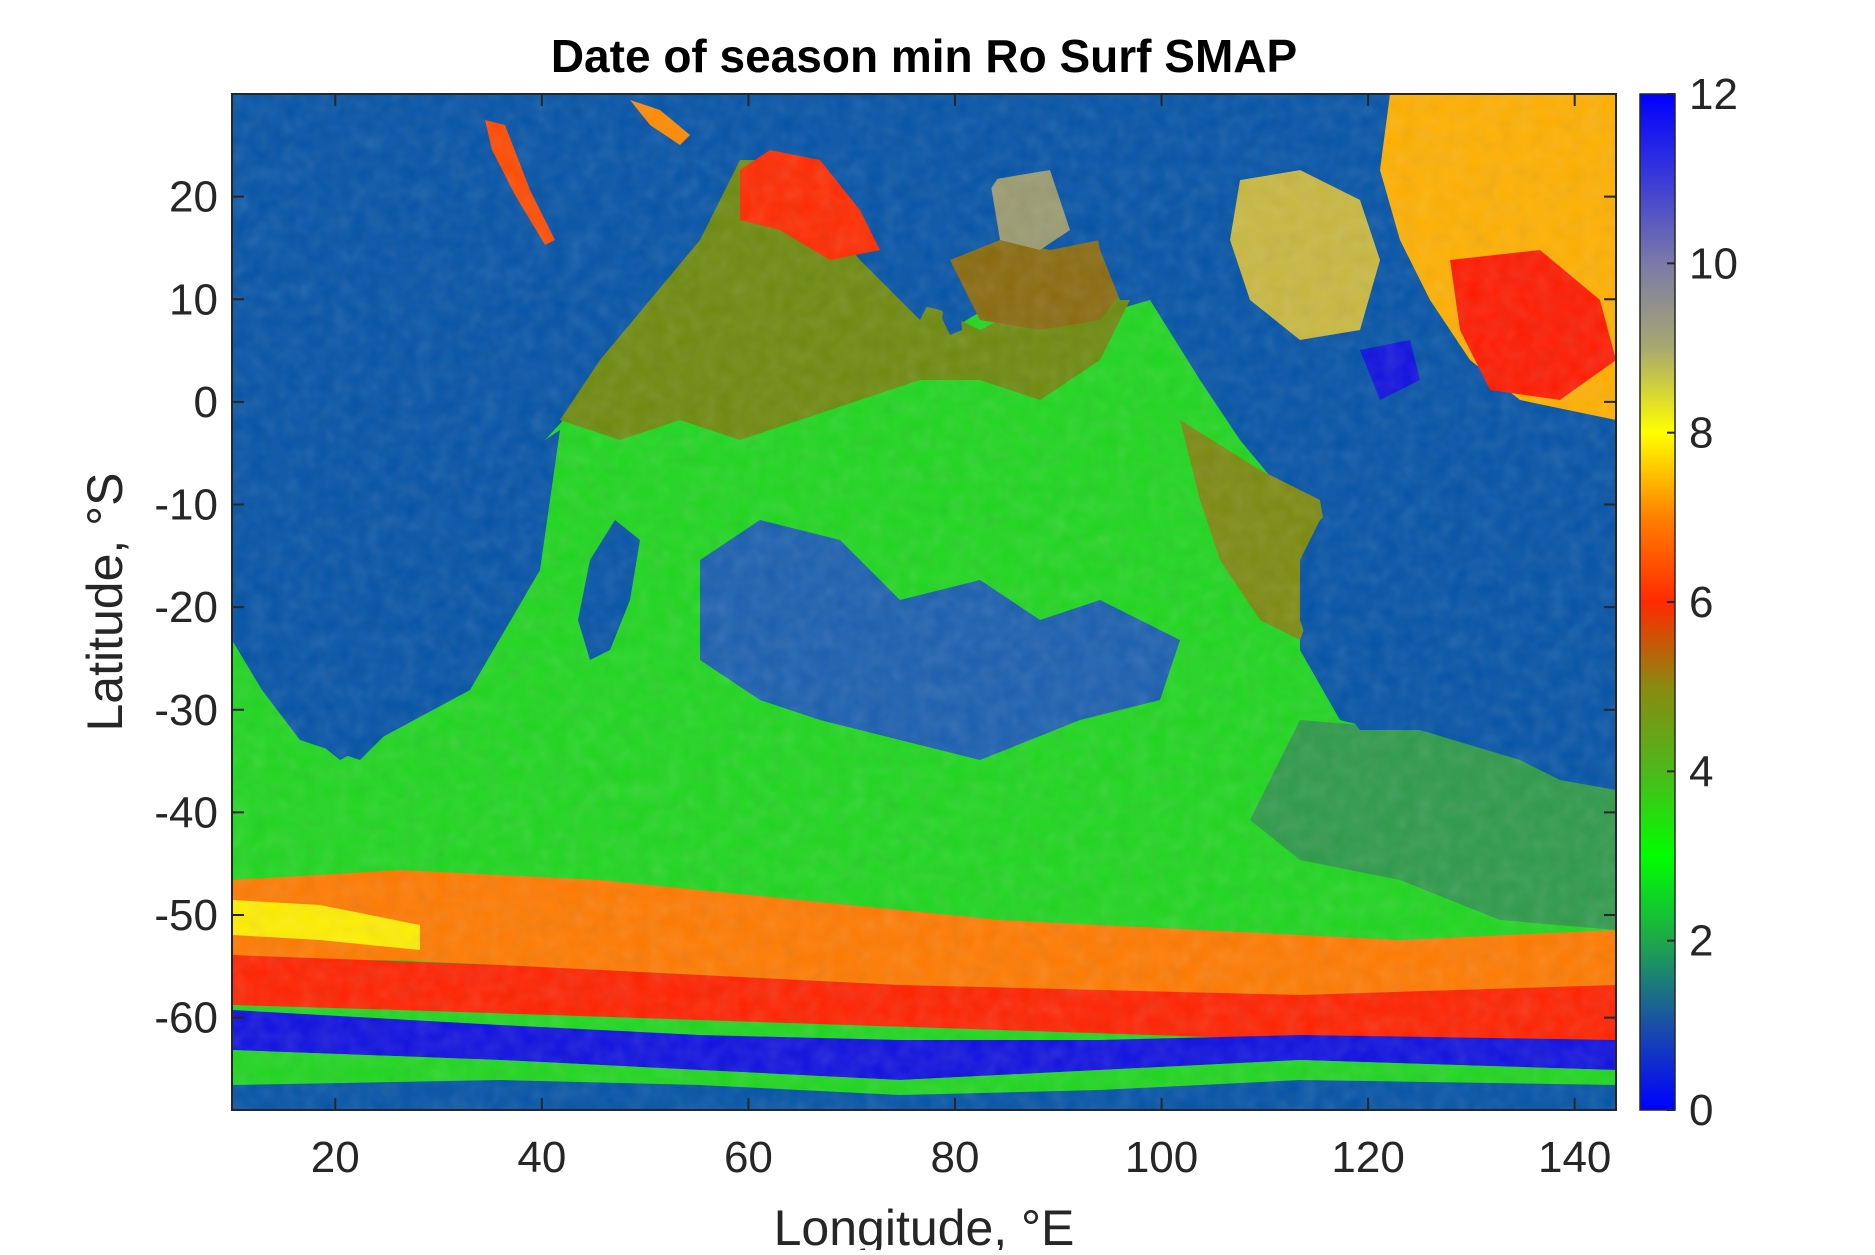  What do you see at coordinates (1701, 771) in the screenshot?
I see `colorbar-tick-label: 4` at bounding box center [1701, 771].